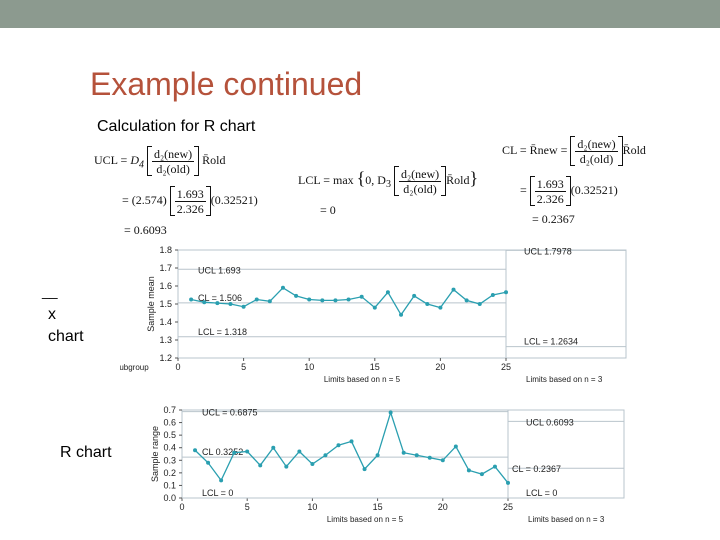 This screenshot has height=540, width=720. Describe the element at coordinates (536, 469) in the screenshot. I see `annotation-cl-right: CL = 0.2367` at that location.